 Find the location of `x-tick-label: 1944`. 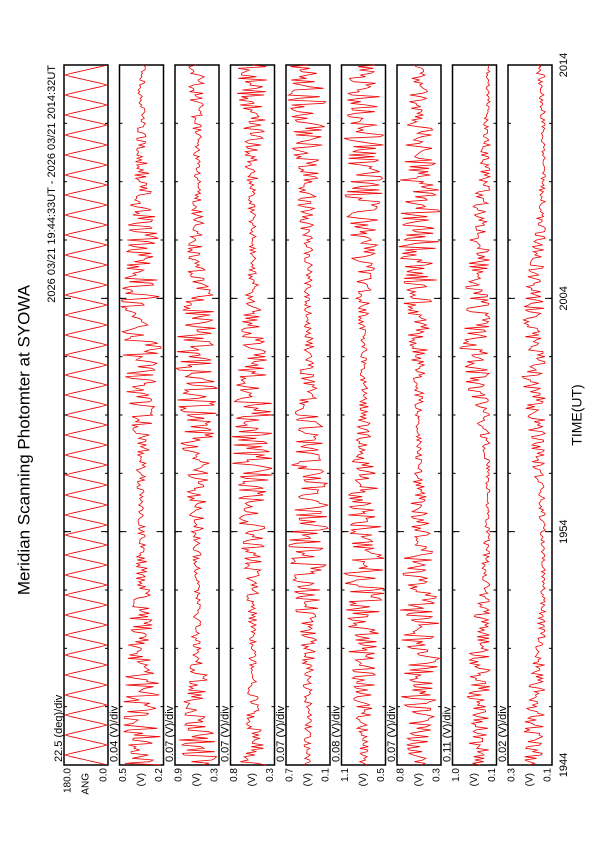

x-tick-label: 1944 is located at coordinates (564, 765).